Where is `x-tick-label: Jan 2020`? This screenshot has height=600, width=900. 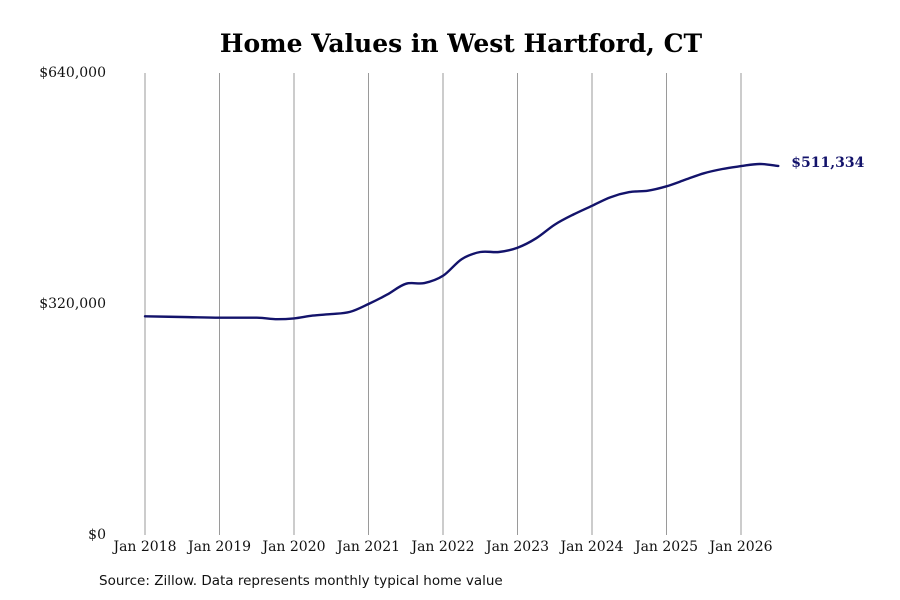
x-tick-label: Jan 2020 is located at coordinates (292, 547).